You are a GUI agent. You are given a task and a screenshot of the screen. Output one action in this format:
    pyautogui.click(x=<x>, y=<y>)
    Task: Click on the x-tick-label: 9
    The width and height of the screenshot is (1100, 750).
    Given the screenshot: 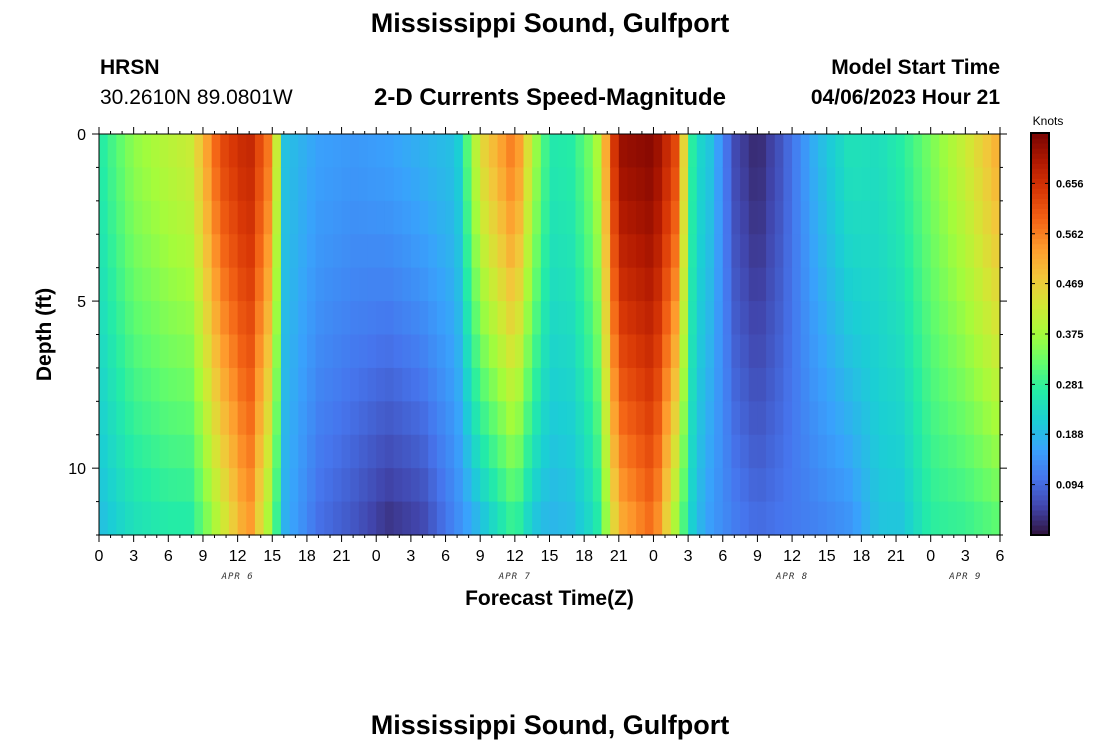 What is the action you would take?
    pyautogui.click(x=757, y=556)
    